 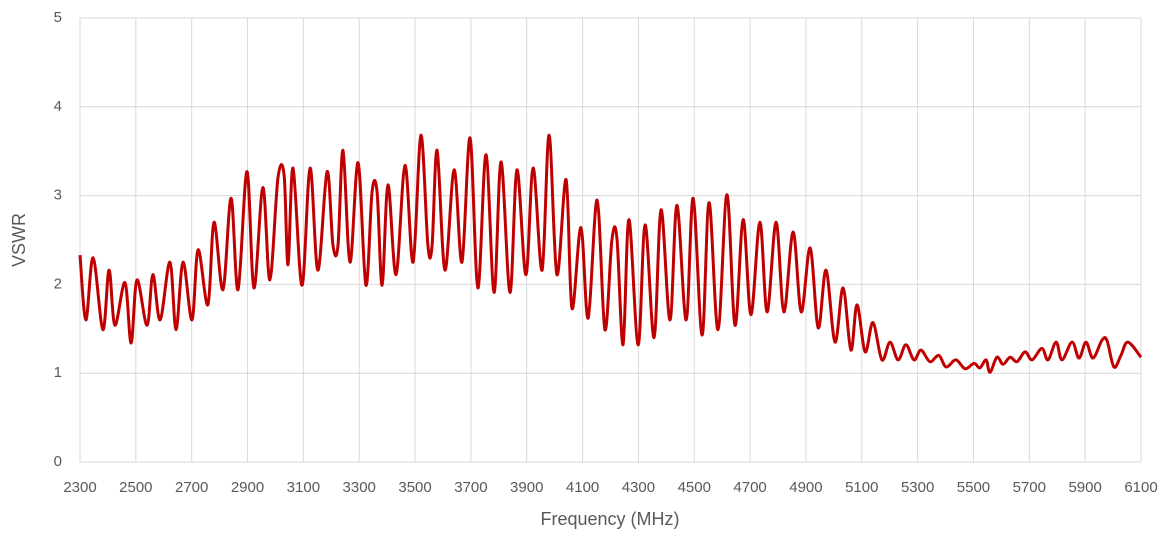 I want to click on x-tick-label: 4500, so click(x=694, y=487).